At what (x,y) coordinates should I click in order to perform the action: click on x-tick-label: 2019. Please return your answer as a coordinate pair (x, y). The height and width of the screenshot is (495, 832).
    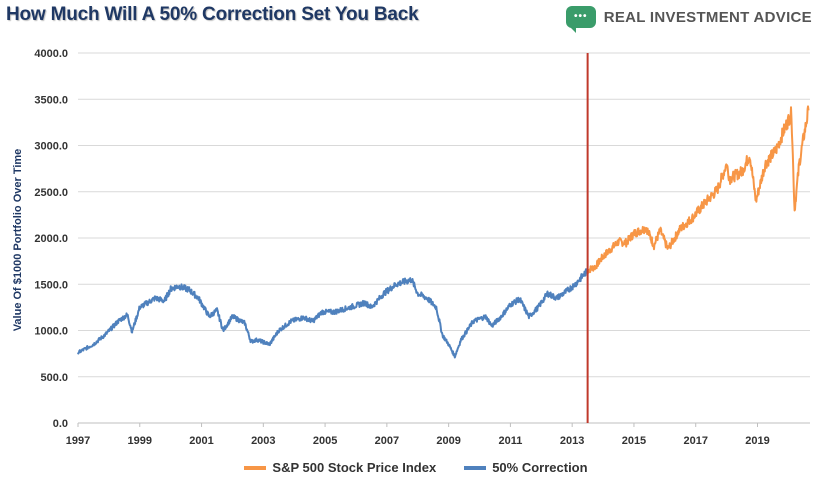
    Looking at the image, I should click on (757, 441).